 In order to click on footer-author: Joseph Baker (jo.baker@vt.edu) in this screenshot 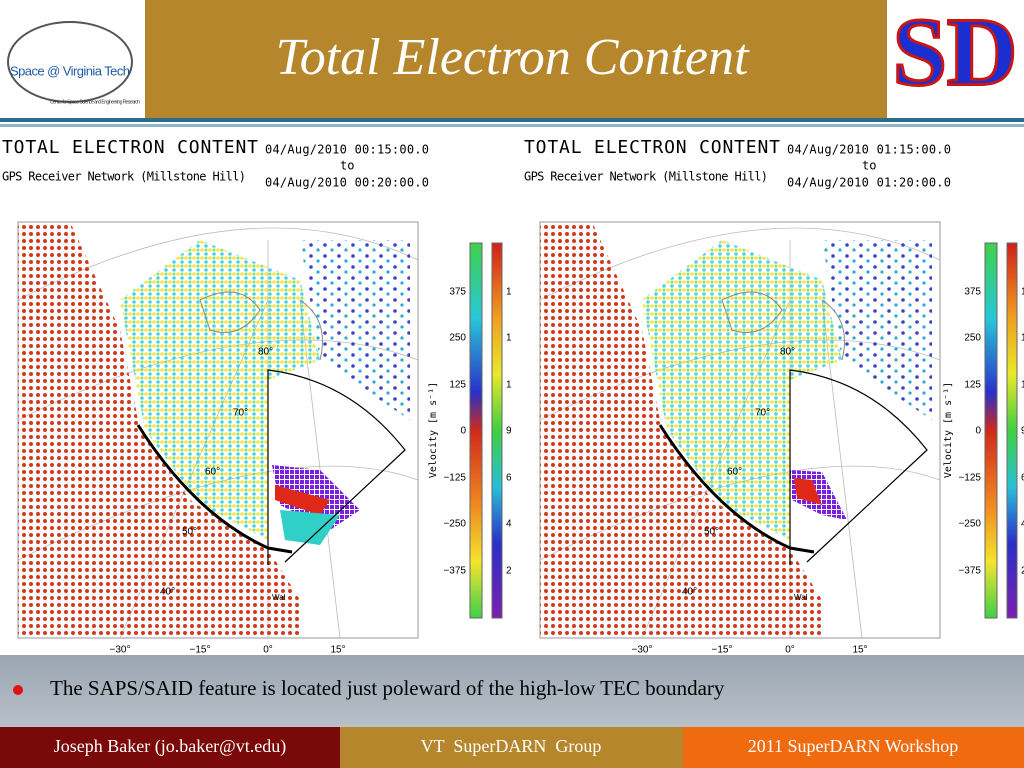, I will do `click(170, 746)`.